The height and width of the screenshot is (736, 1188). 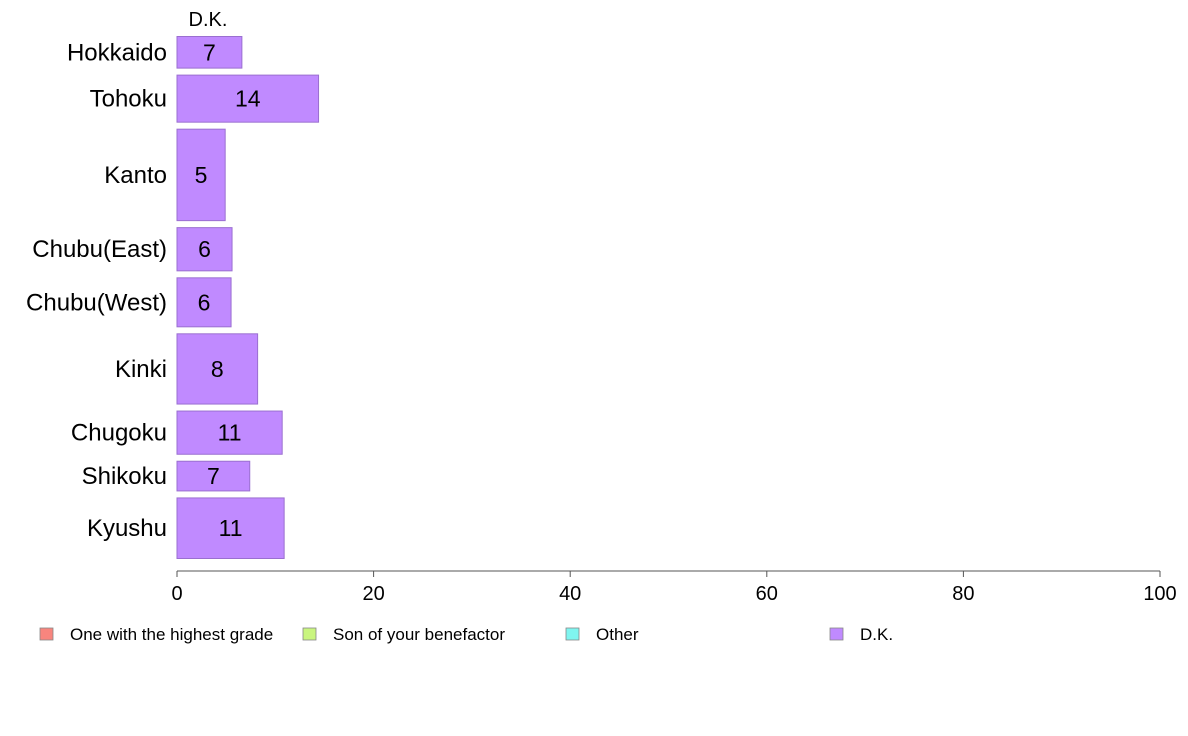 I want to click on x-tick-label: 40, so click(x=570, y=594).